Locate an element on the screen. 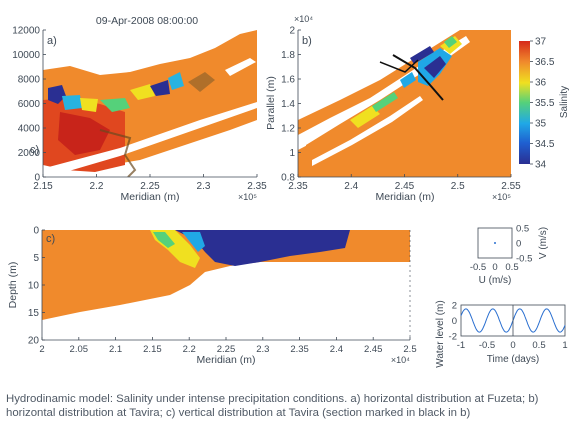 Image resolution: width=572 pixels, height=429 pixels. y-tick-label: 0.8 is located at coordinates (288, 178).